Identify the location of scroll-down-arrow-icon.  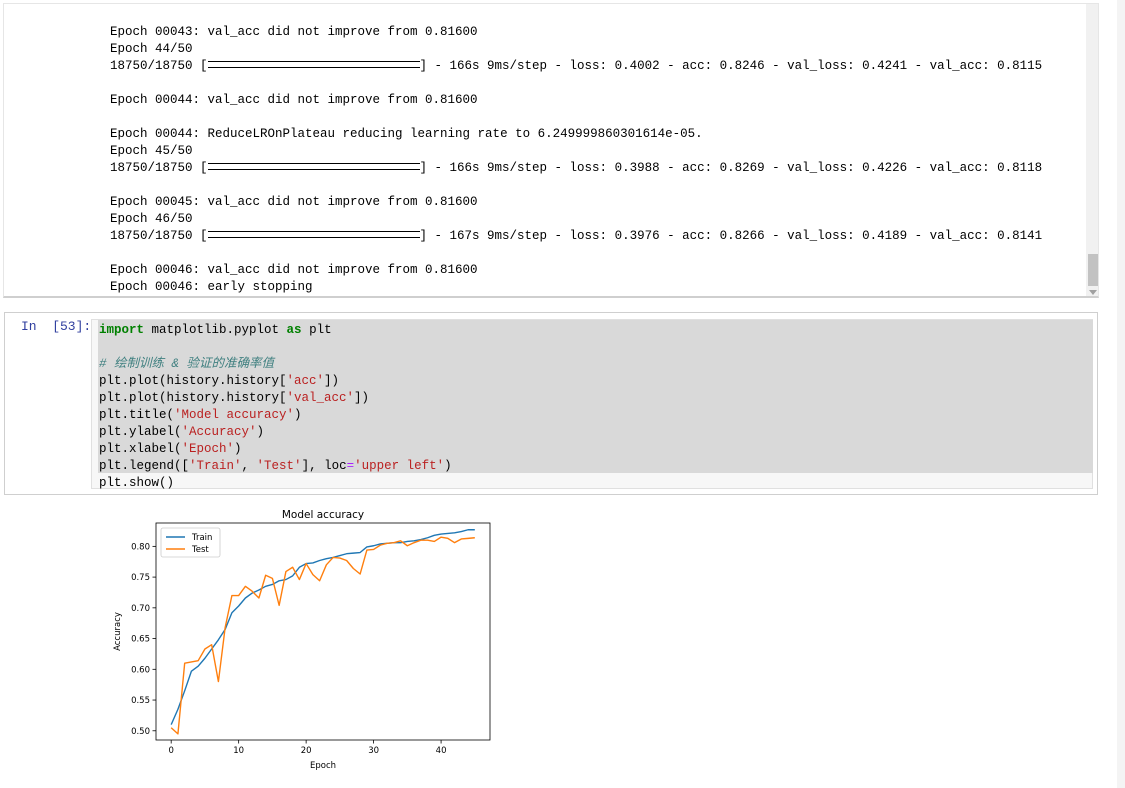
(1093, 292).